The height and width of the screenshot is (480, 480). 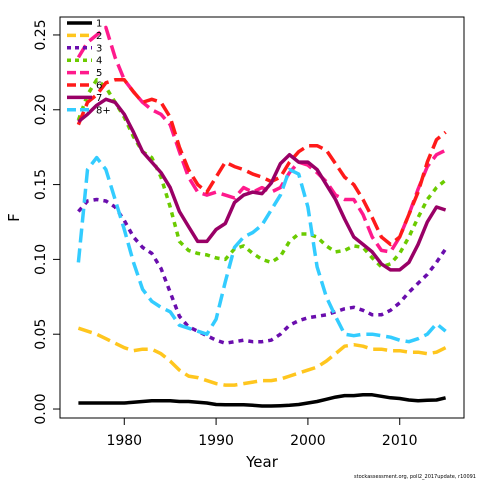 What do you see at coordinates (89, 67) in the screenshot?
I see `legend: 123 45 678+` at bounding box center [89, 67].